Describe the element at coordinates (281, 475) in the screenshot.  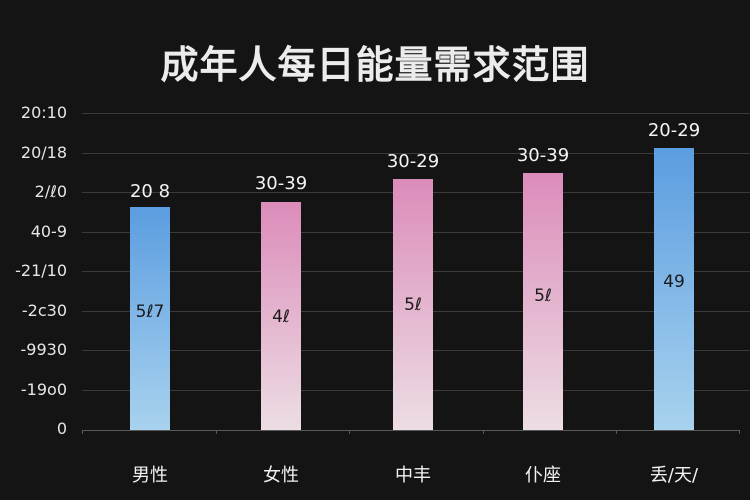
I see `x-category-label: 女性` at that location.